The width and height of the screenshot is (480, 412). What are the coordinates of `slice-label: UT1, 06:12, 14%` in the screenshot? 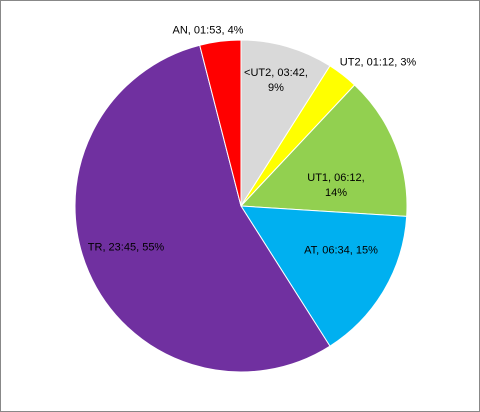 It's located at (336, 185).